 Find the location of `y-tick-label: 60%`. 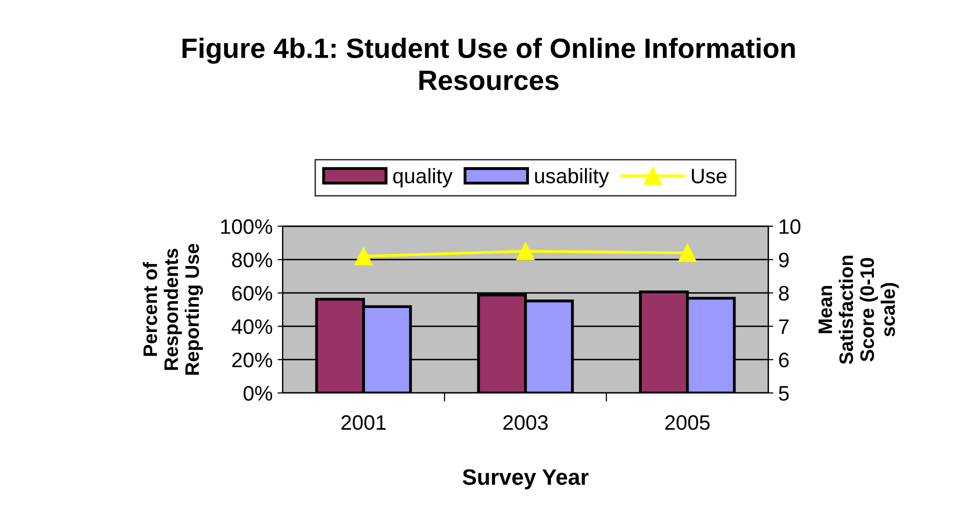

y-tick-label: 60% is located at coordinates (252, 293).